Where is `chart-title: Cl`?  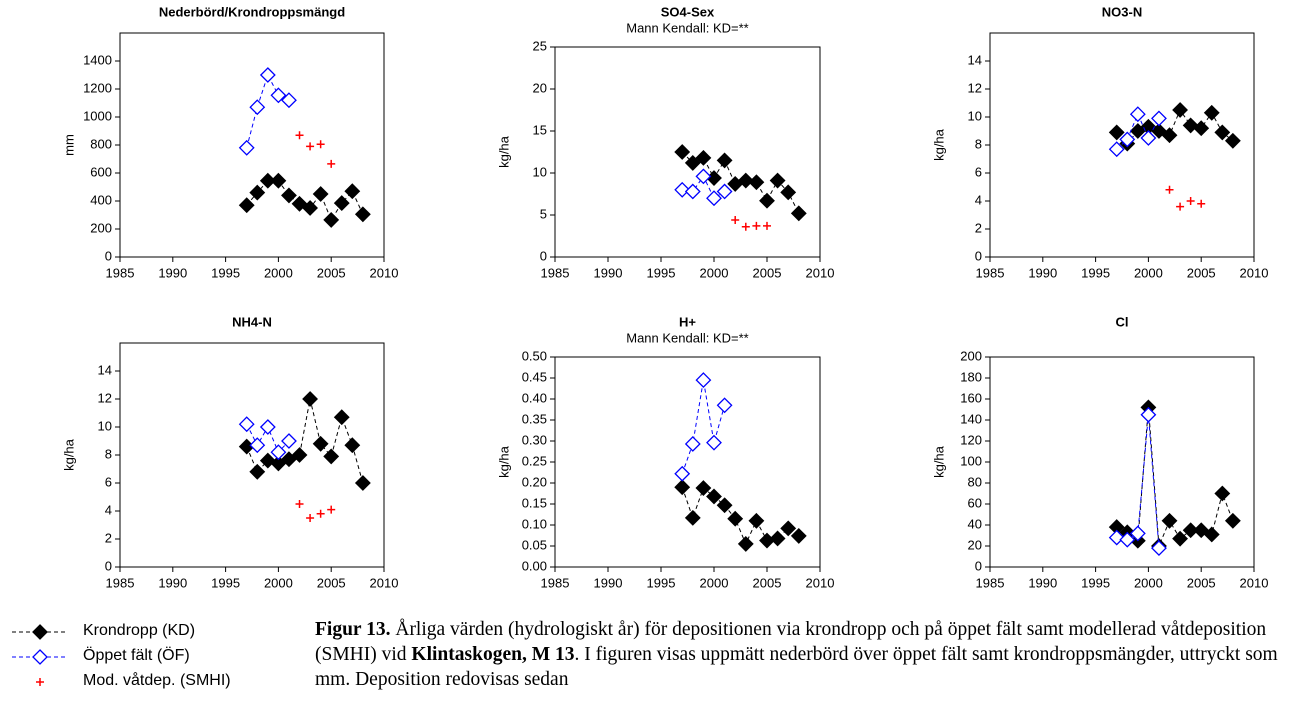 chart-title: Cl is located at coordinates (1122, 321).